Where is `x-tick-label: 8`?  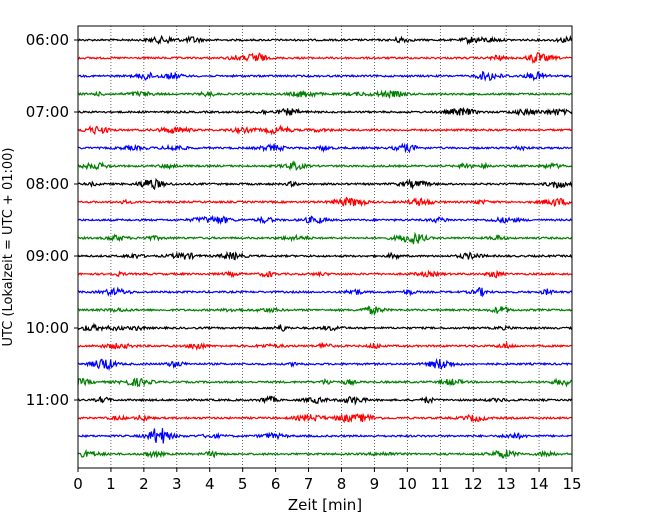
x-tick-label: 8 is located at coordinates (342, 484).